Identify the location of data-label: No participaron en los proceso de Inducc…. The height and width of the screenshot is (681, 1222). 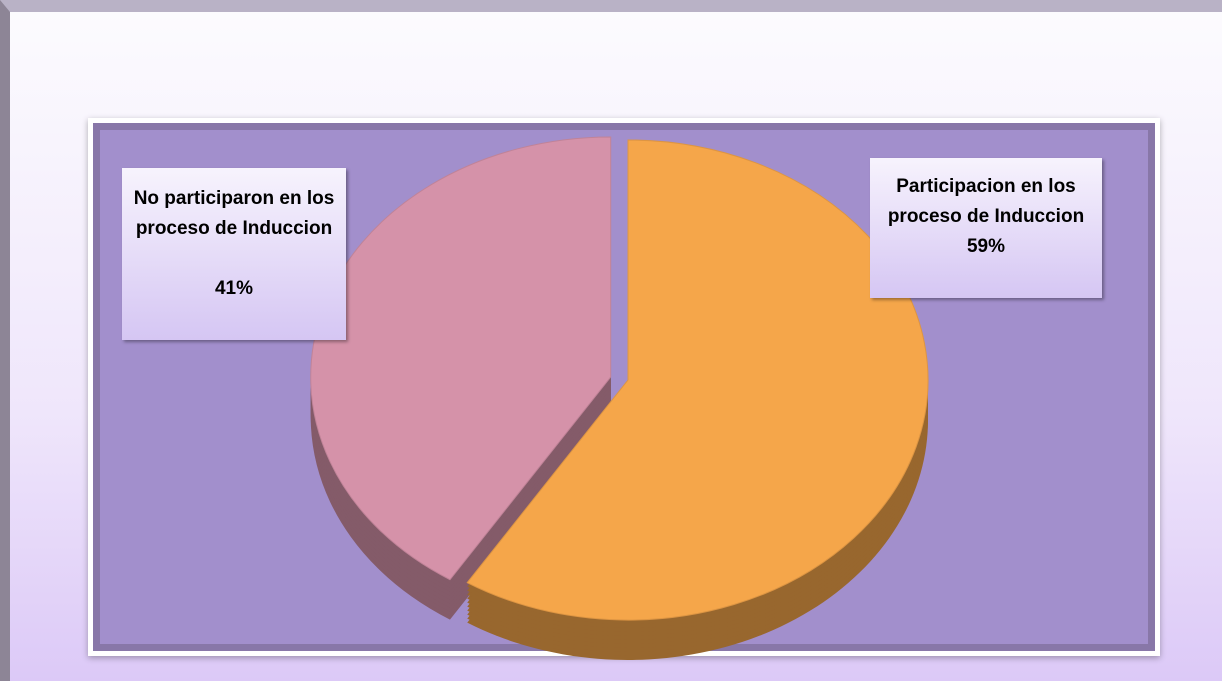
(234, 254).